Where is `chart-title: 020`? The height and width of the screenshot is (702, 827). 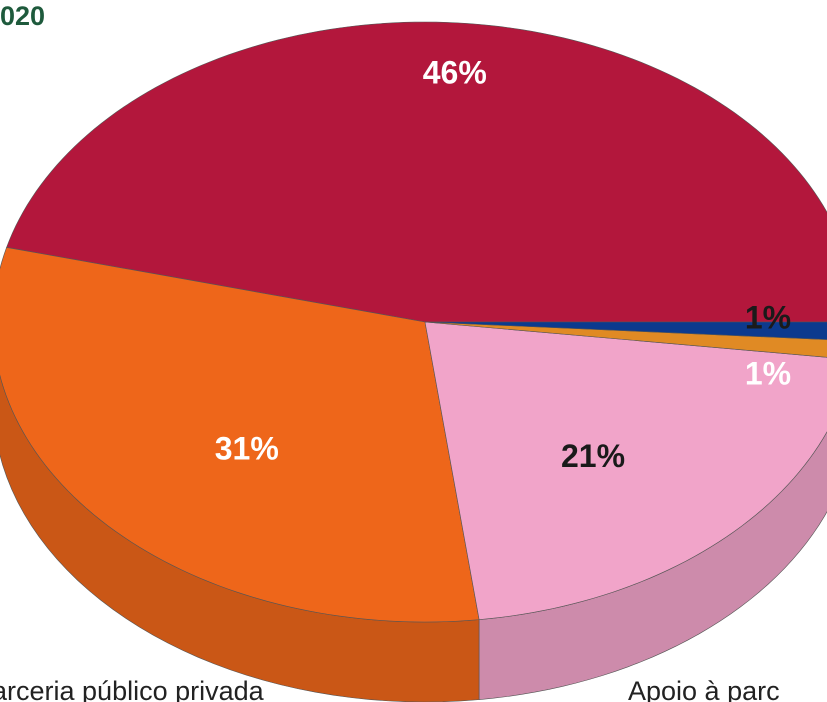
chart-title: 020 is located at coordinates (22, 16).